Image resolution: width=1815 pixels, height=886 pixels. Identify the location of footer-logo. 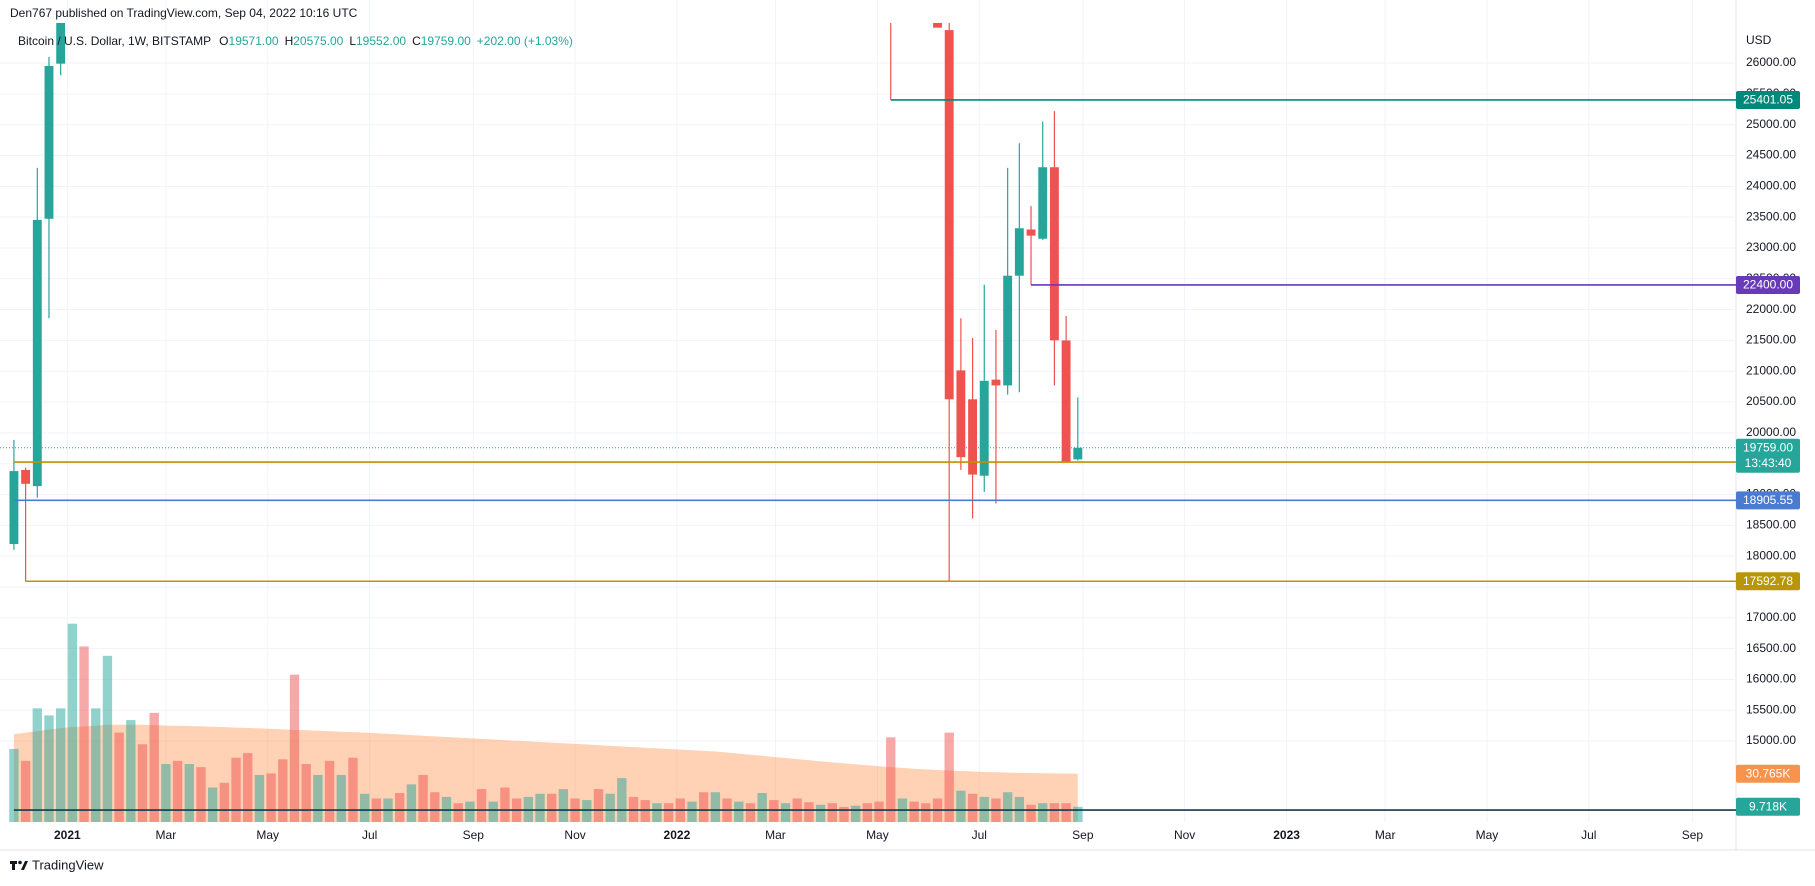
(19, 865).